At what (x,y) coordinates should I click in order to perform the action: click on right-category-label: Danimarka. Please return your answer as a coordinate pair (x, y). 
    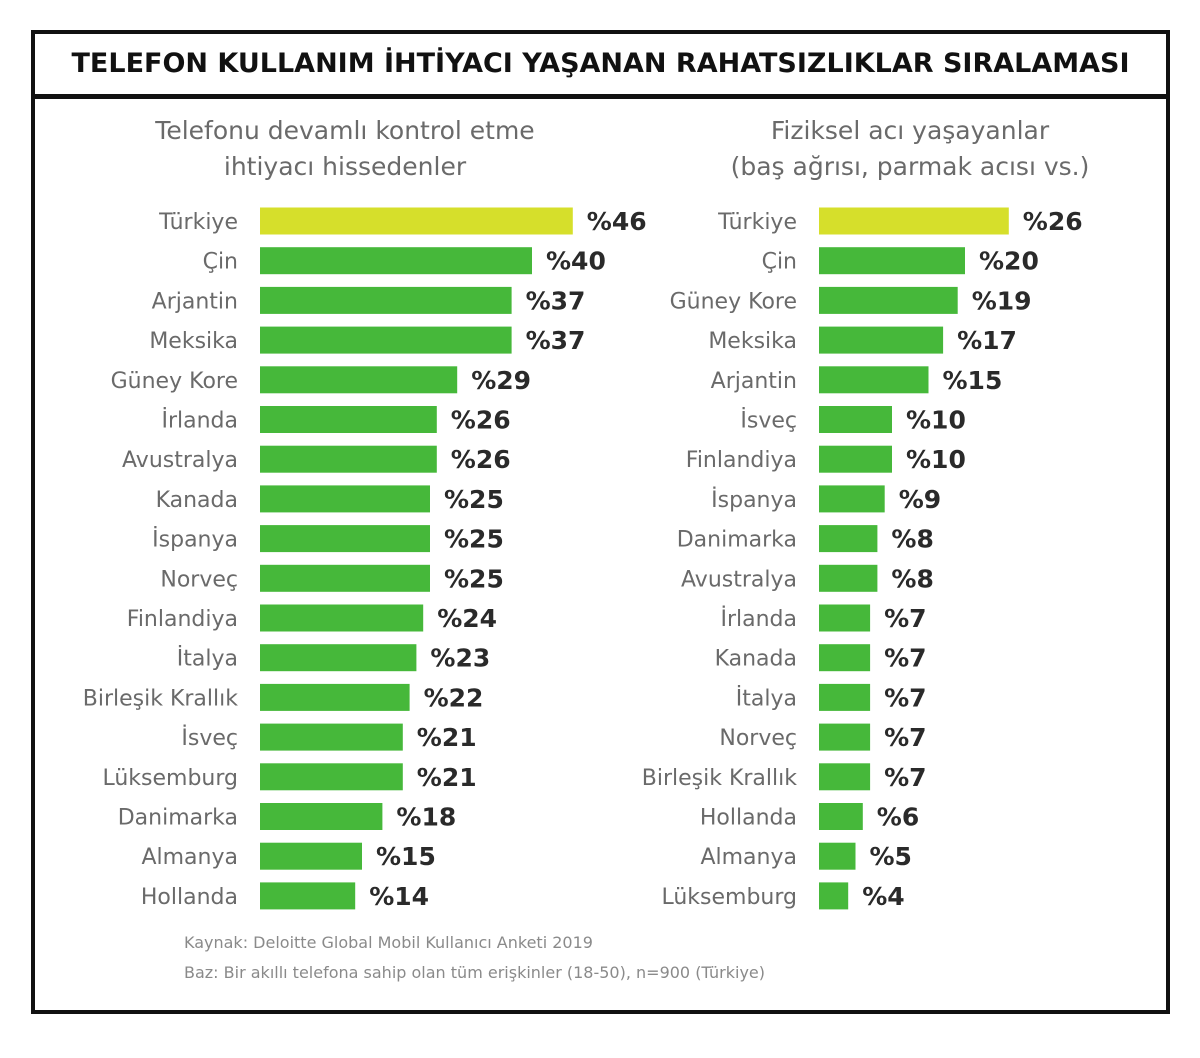
    Looking at the image, I should click on (737, 540).